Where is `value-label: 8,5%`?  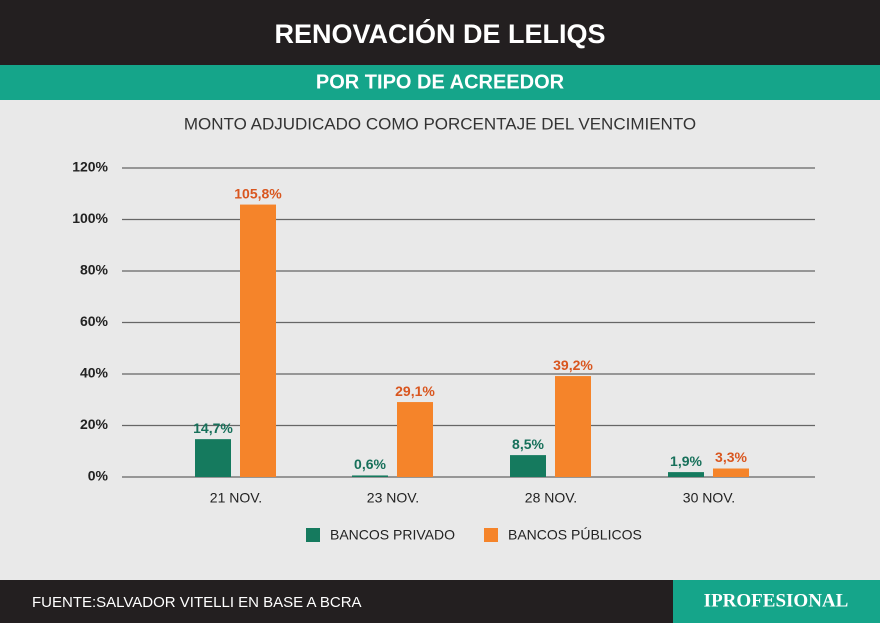 value-label: 8,5% is located at coordinates (528, 444).